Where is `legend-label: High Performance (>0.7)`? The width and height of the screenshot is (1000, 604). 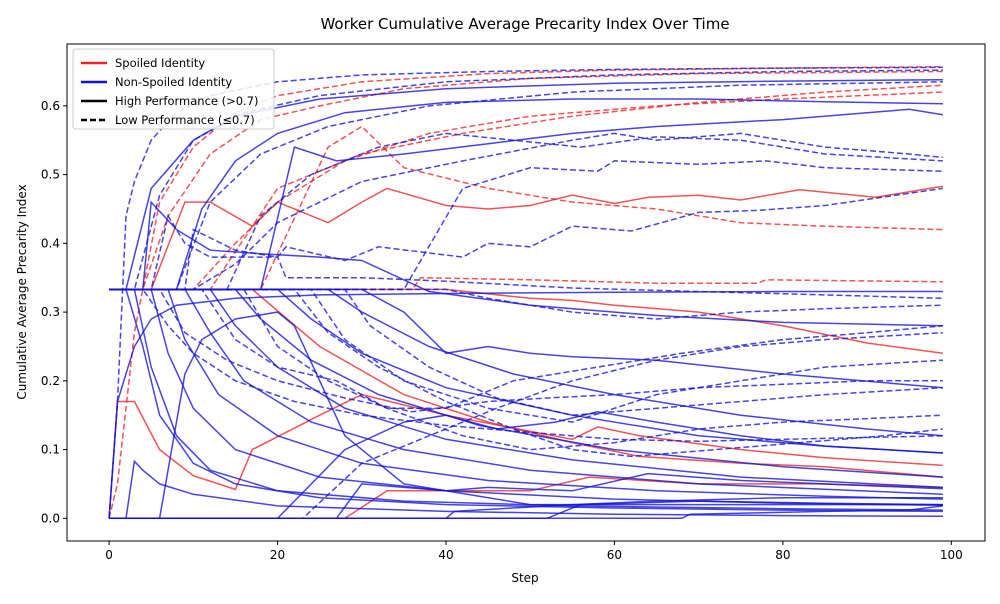
legend-label: High Performance (>0.7) is located at coordinates (187, 101).